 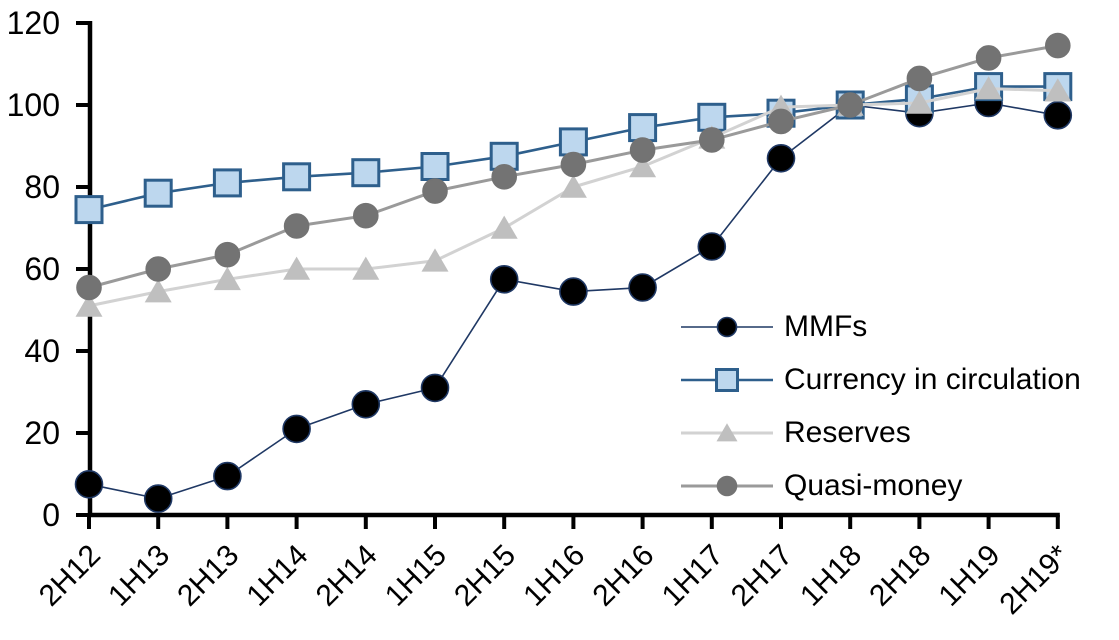 What do you see at coordinates (1034, 579) in the screenshot?
I see `svg-text: 2H19*` at bounding box center [1034, 579].